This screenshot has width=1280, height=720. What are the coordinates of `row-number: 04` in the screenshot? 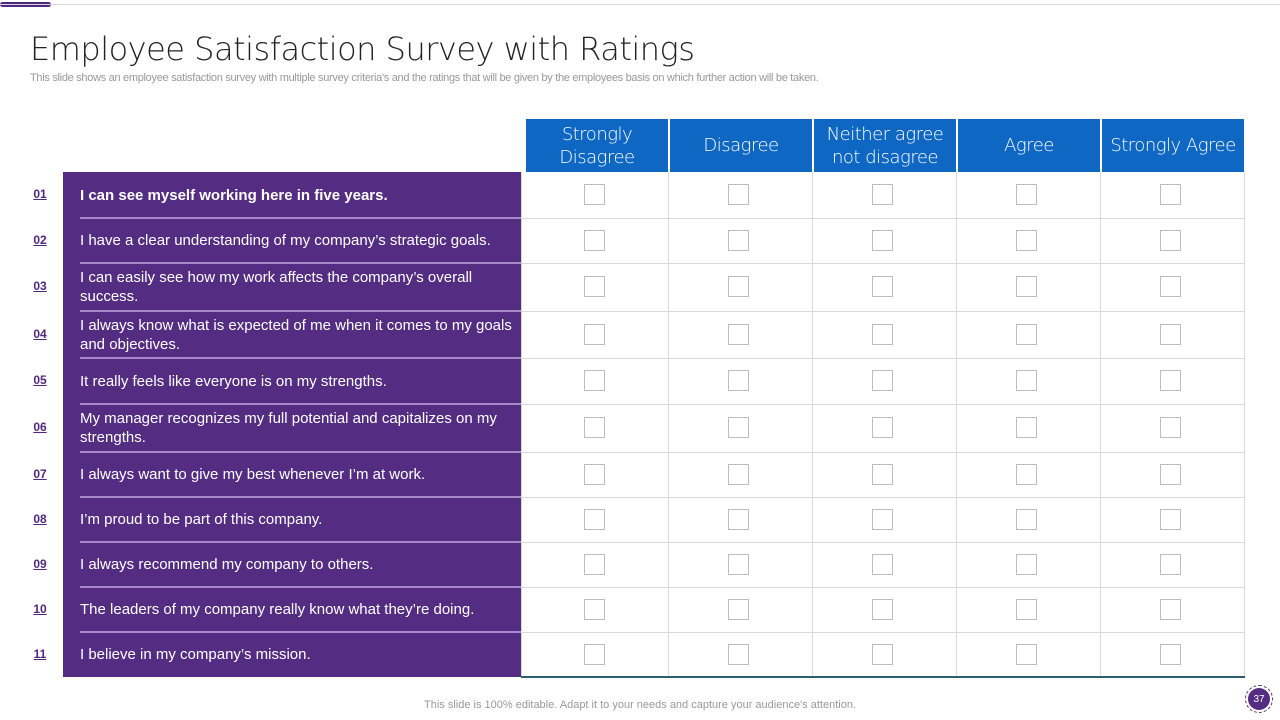 It's located at (40, 333).